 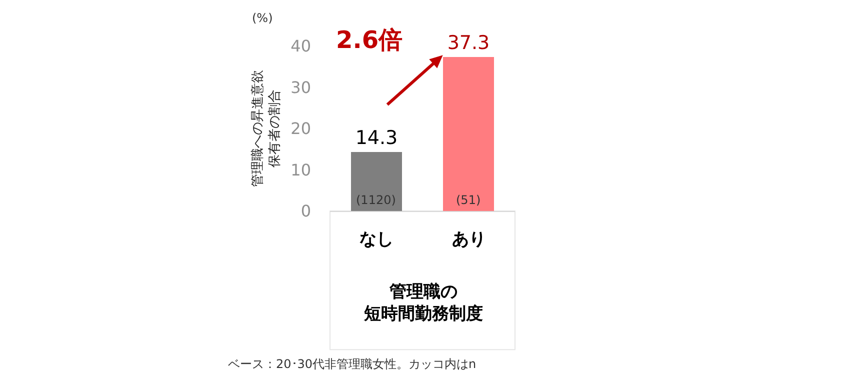 I want to click on y-tick-label: 20, so click(x=300, y=128).